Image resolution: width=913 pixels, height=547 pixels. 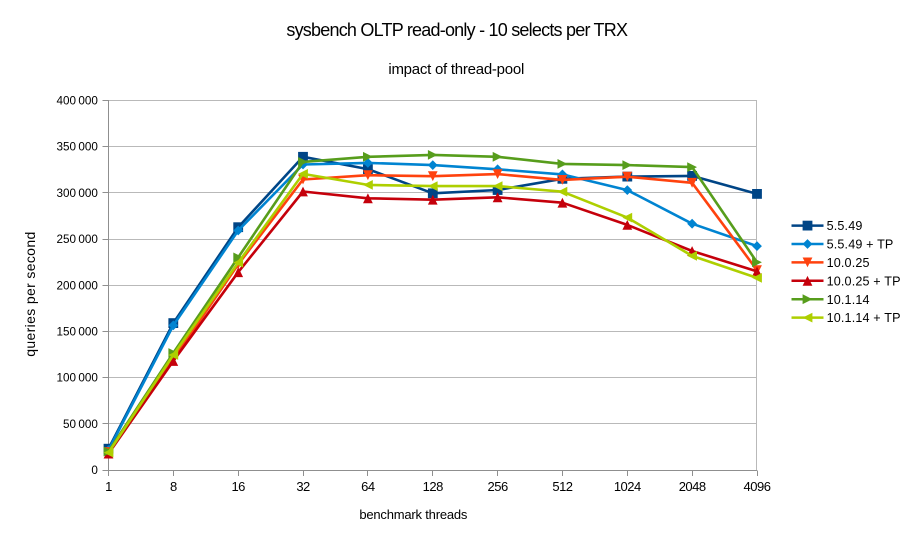 What do you see at coordinates (692, 486) in the screenshot?
I see `svg-text: 2048` at bounding box center [692, 486].